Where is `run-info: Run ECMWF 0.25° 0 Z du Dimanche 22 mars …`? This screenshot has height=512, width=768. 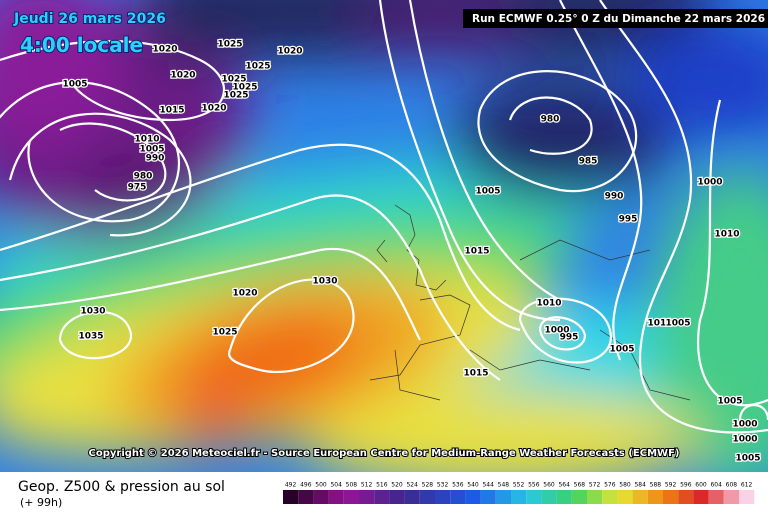
run-info: Run ECMWF 0.25° 0 Z du Dimanche 22 mars … is located at coordinates (618, 19).